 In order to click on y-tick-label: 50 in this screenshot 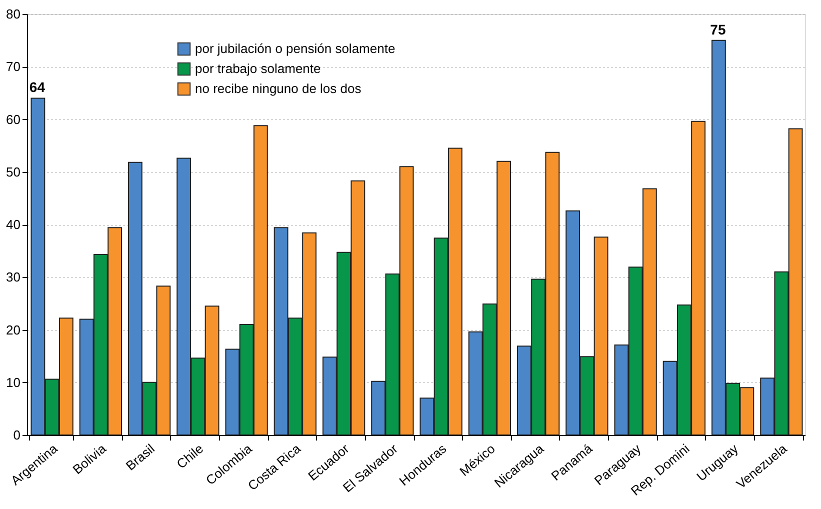, I will do `click(13, 172)`.